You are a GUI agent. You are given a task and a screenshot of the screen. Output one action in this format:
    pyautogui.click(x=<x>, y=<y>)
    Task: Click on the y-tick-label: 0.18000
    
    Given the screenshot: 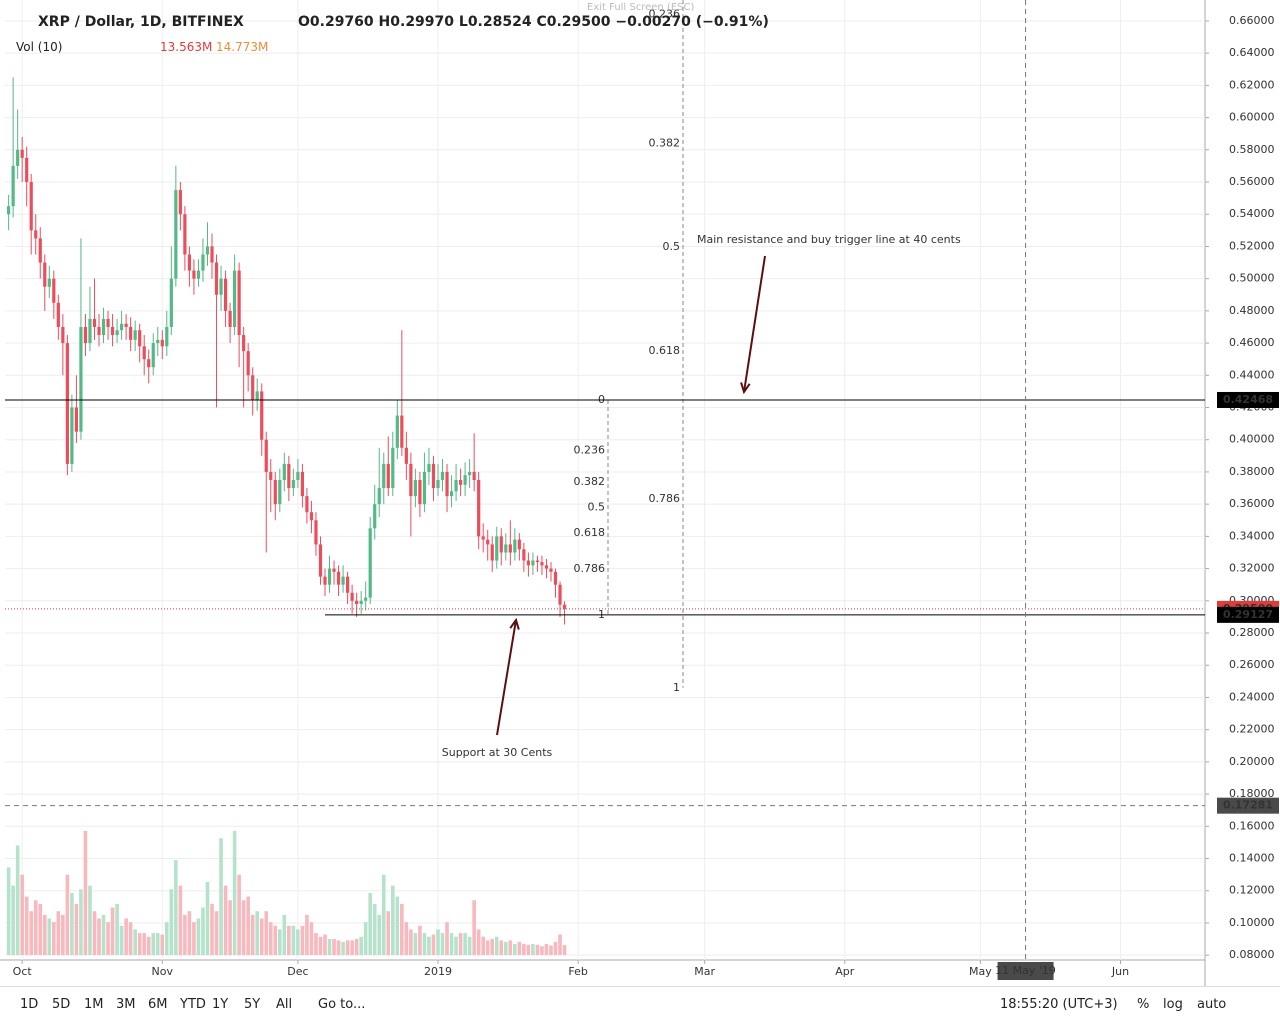 What is the action you would take?
    pyautogui.click(x=1252, y=793)
    